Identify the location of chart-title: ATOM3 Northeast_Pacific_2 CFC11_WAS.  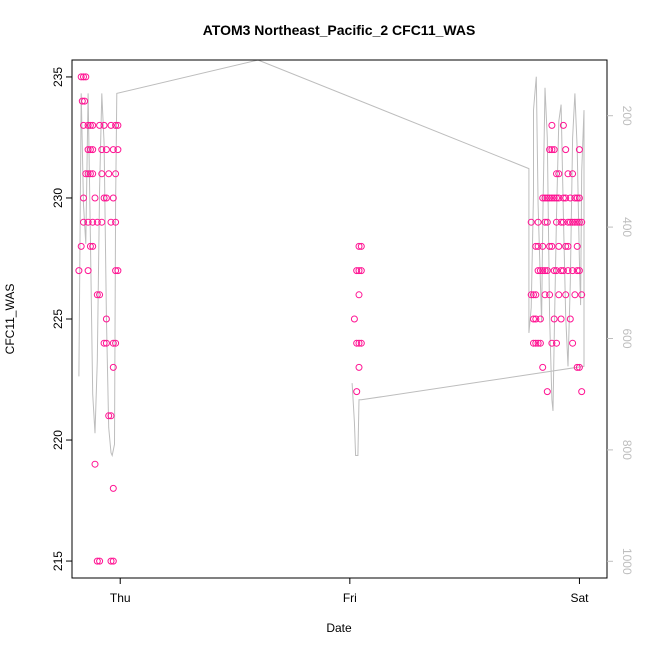
(339, 30).